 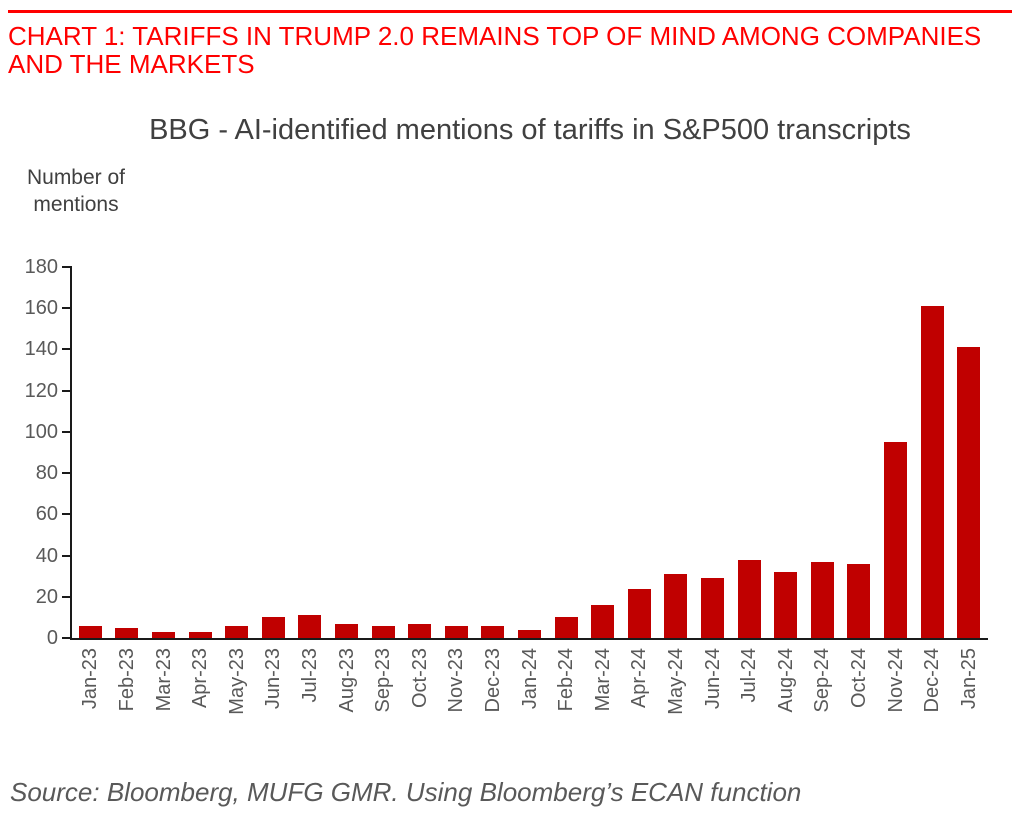 What do you see at coordinates (675, 681) in the screenshot?
I see `x-tick-label: May-24` at bounding box center [675, 681].